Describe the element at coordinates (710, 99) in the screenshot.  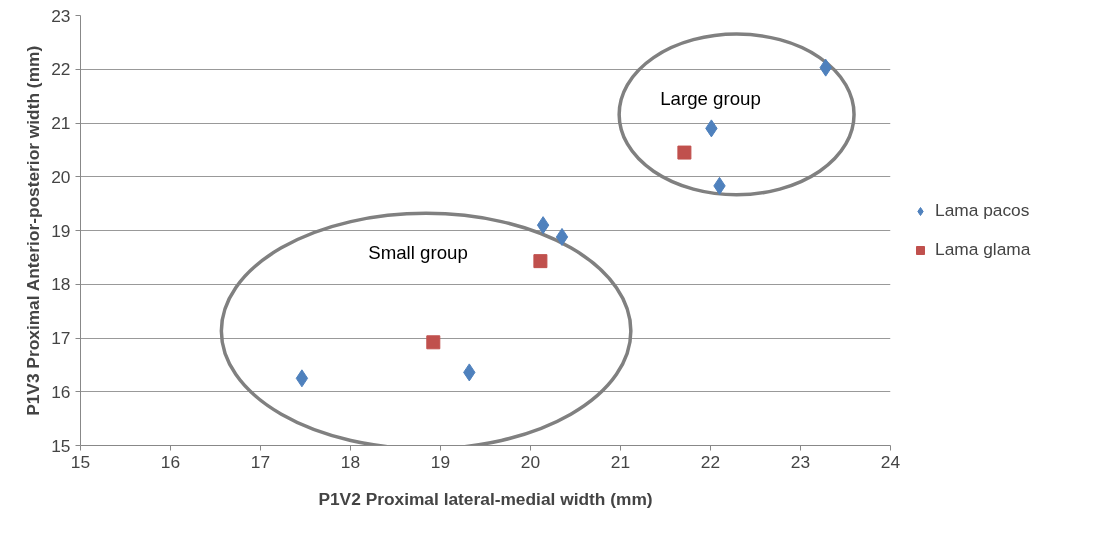
I see `annotation: Large group` at that location.